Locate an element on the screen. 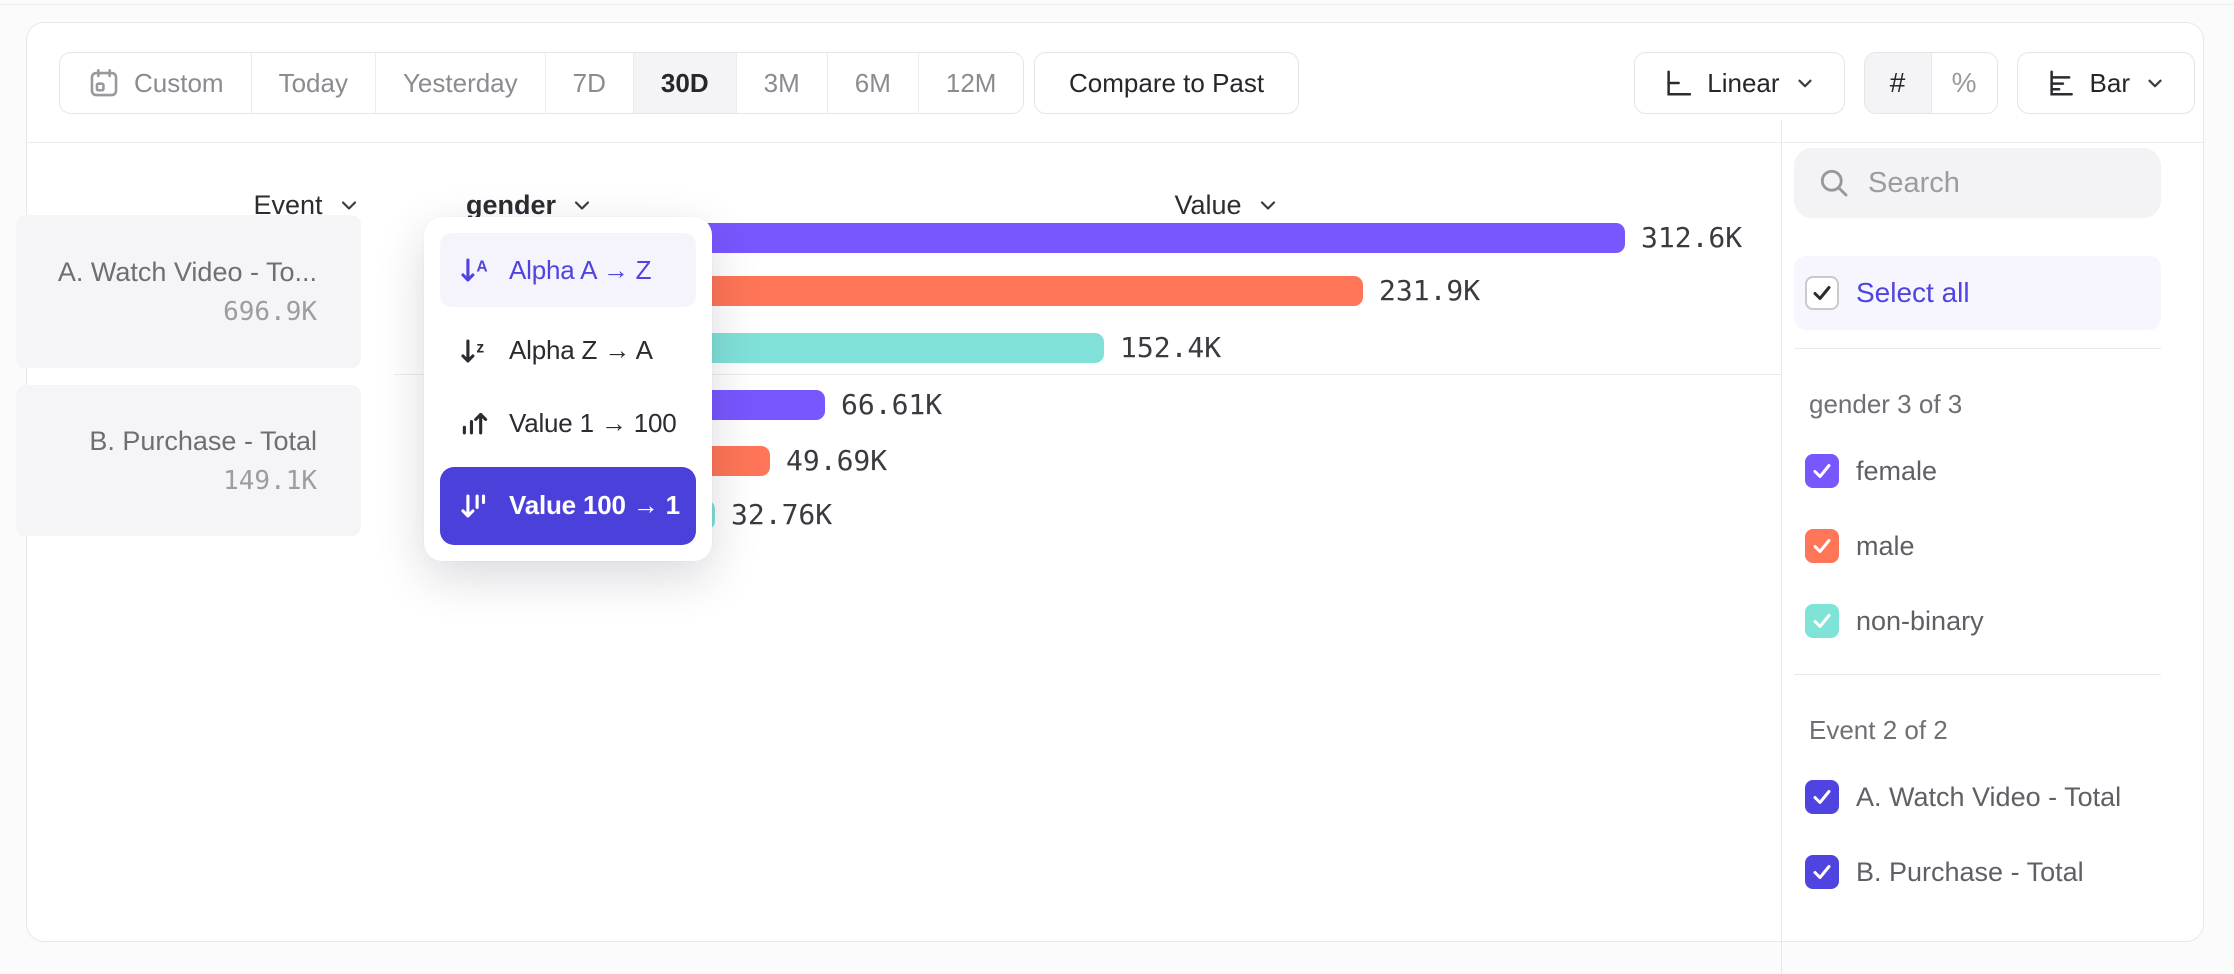 Image resolution: width=2234 pixels, height=974 pixels. bar-value-label: 231.9K is located at coordinates (1430, 290).